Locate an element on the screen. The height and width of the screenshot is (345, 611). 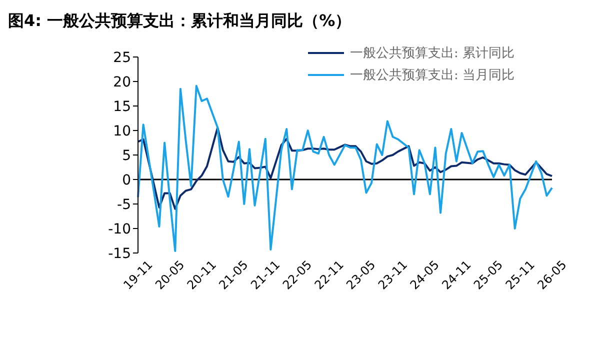
y-tick-label: 0 is located at coordinates (126, 180).